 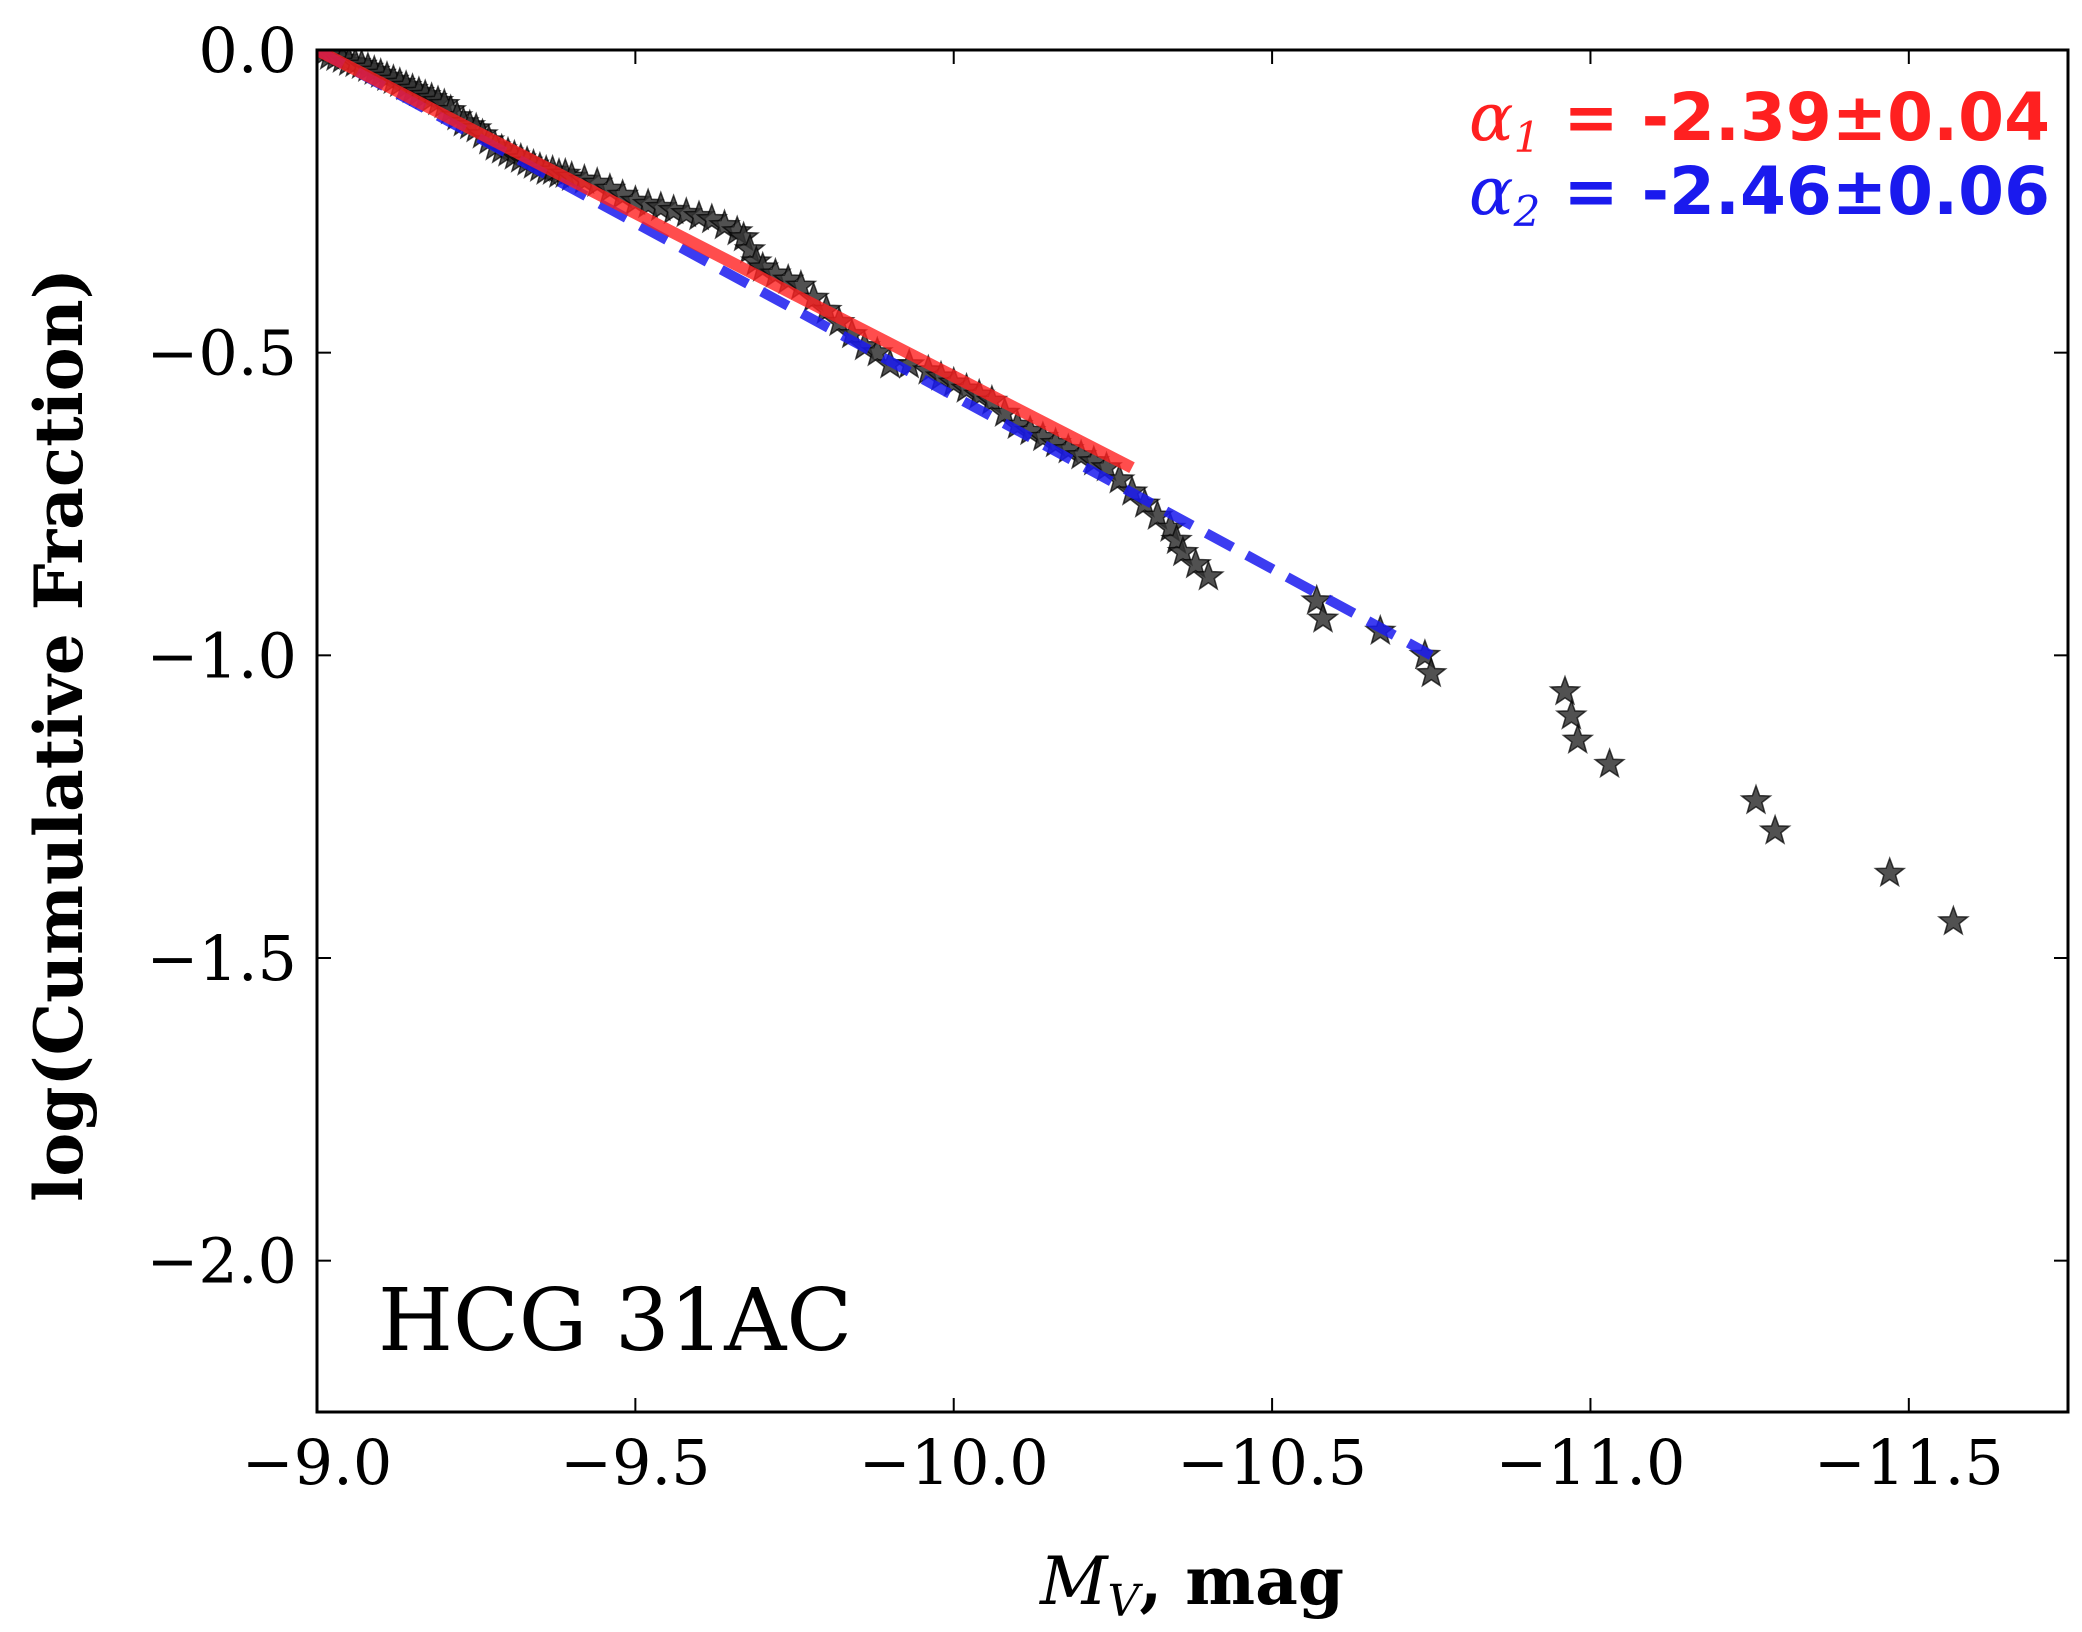 What do you see at coordinates (317, 1462) in the screenshot?
I see `x-tick-label-0: −9.0` at bounding box center [317, 1462].